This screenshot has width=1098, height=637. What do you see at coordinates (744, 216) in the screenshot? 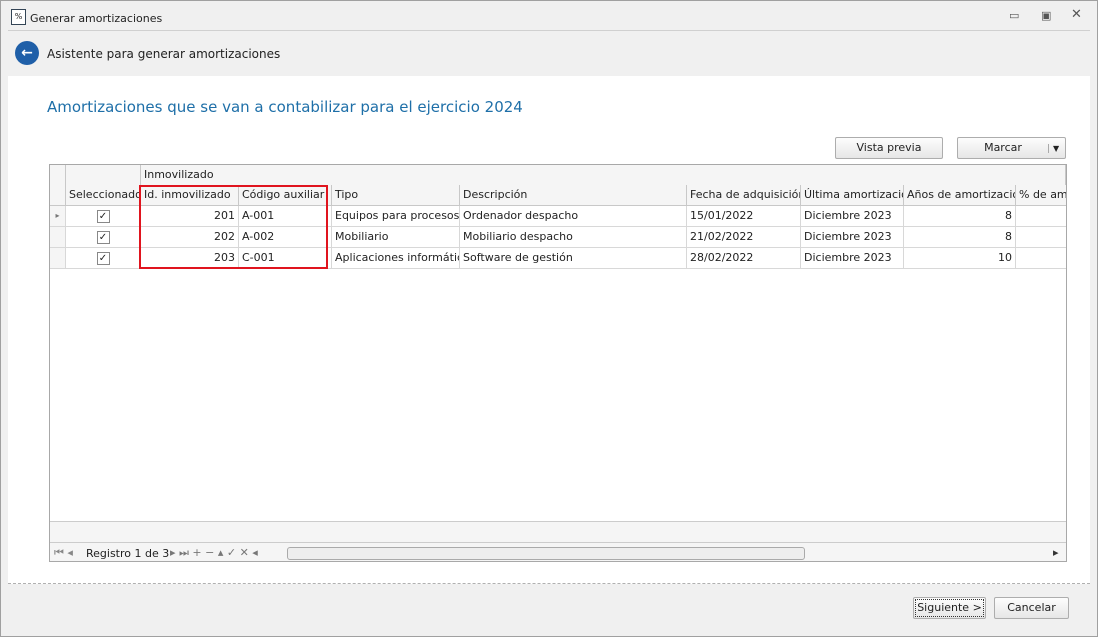
I see `grid-cell: 15/01/2022` at bounding box center [744, 216].